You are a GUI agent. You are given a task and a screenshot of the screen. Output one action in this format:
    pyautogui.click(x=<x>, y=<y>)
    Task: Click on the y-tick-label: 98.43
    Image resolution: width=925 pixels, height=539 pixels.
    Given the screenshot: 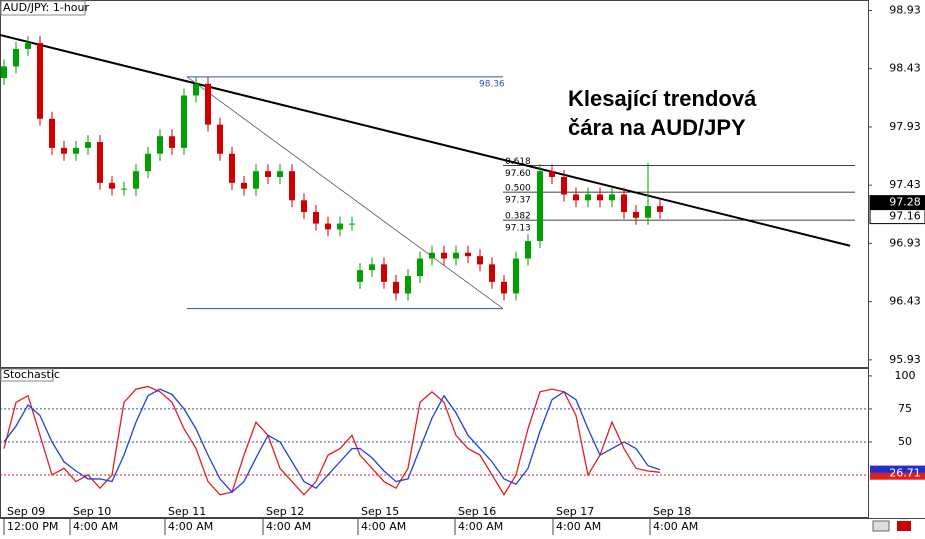 What is the action you would take?
    pyautogui.click(x=905, y=68)
    